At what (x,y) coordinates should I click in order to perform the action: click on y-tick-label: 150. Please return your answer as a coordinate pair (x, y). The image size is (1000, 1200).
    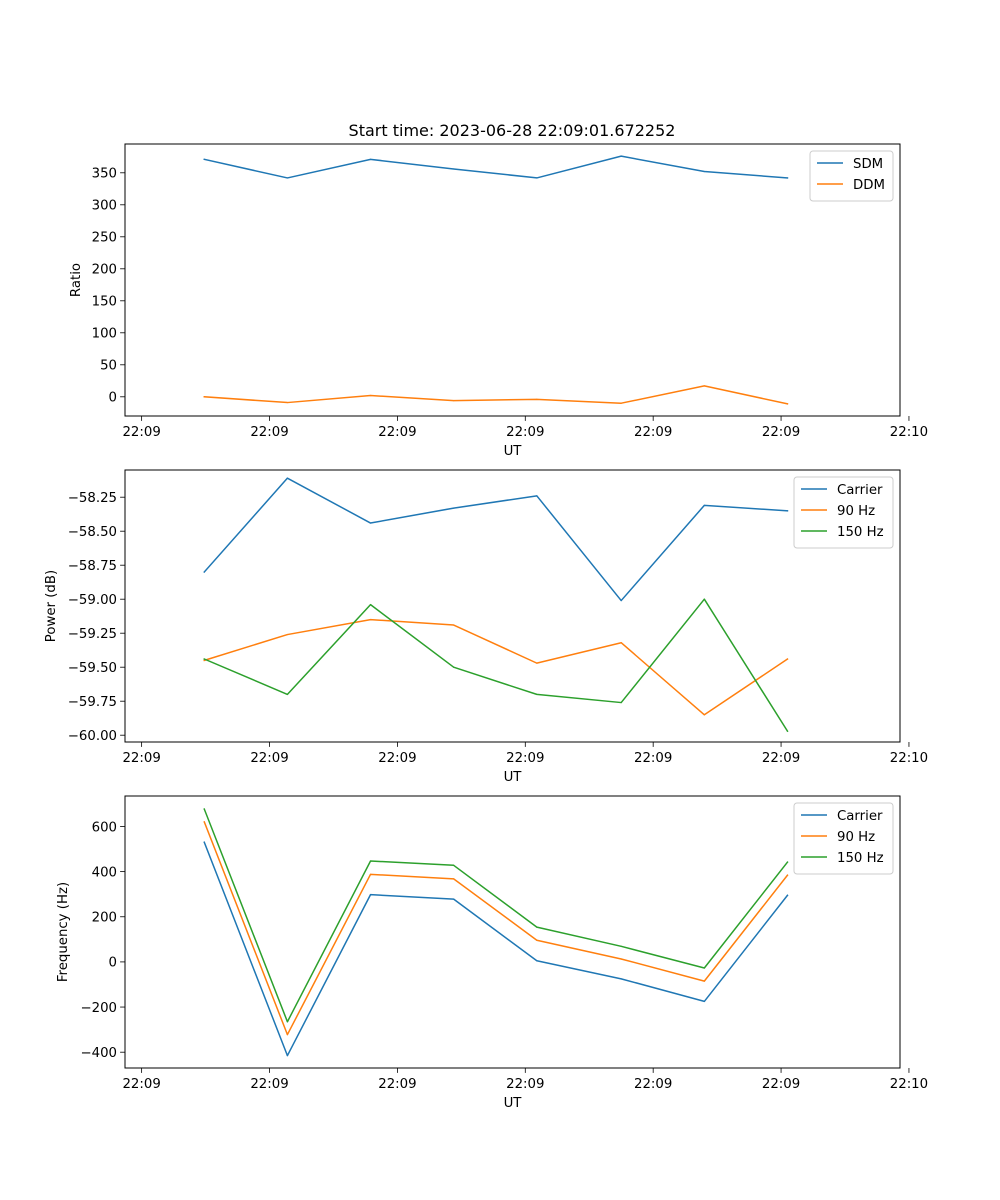
    Looking at the image, I should click on (104, 302).